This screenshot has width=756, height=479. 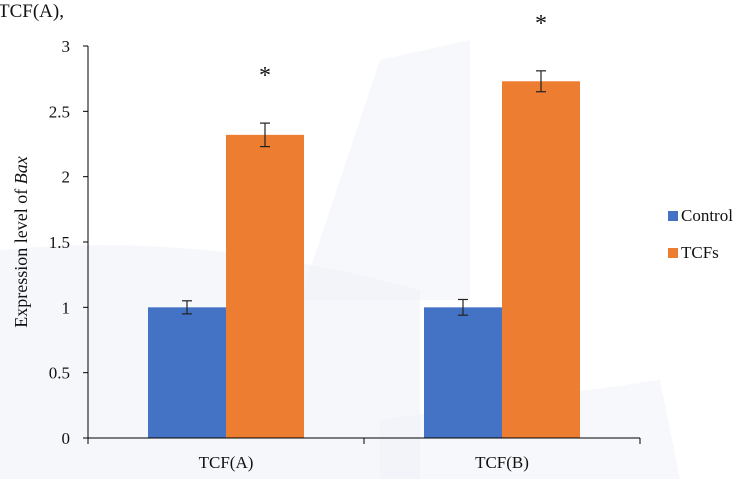 What do you see at coordinates (700, 252) in the screenshot?
I see `legend-label: TCFs` at bounding box center [700, 252].